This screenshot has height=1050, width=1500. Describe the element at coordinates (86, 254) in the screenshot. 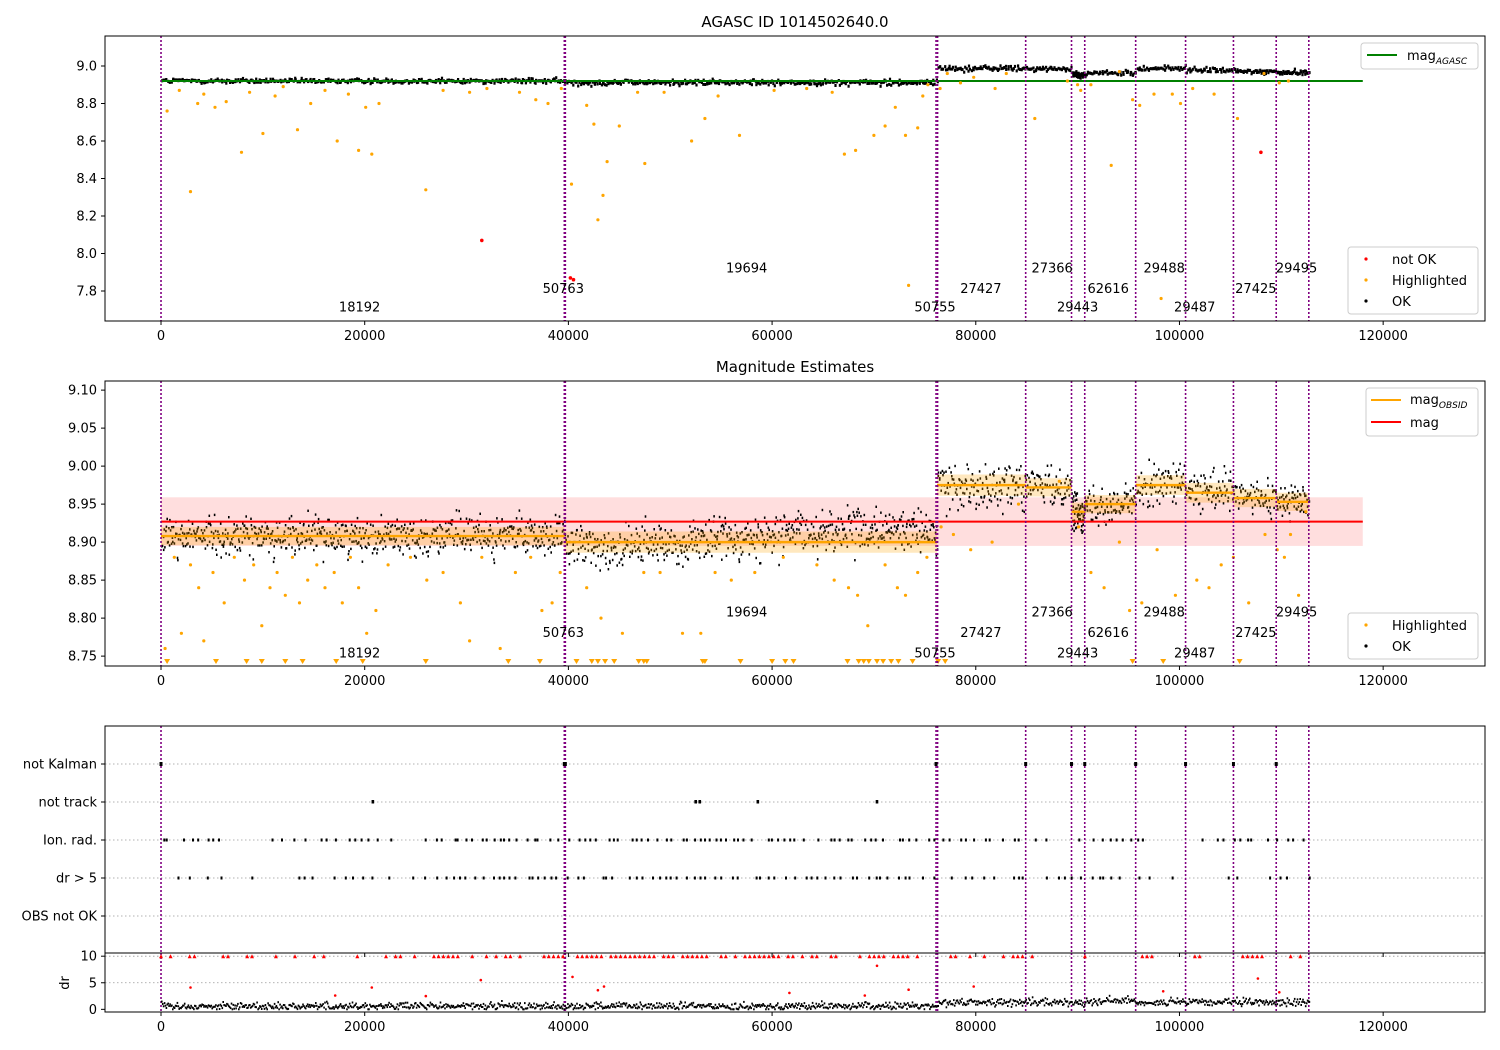

I see `y-tick-label: 8.0` at that location.